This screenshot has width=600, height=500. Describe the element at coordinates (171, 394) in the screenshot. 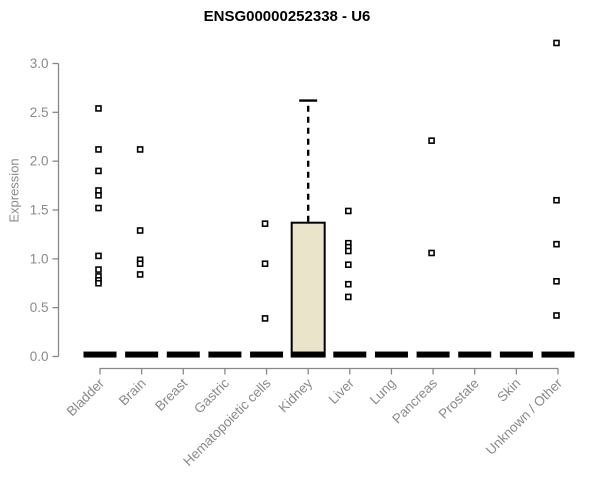

I see `x-tick-label: Breast` at that location.